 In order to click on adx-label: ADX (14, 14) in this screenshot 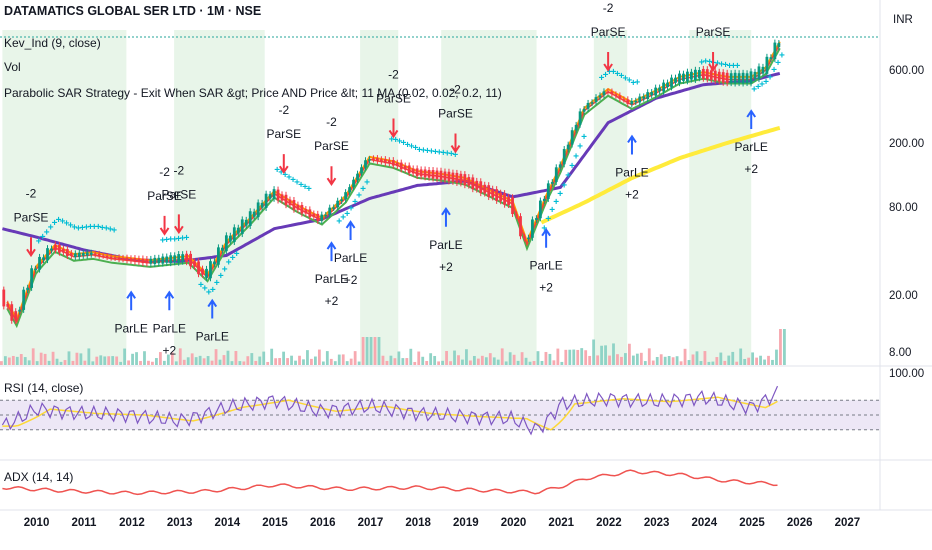, I will do `click(39, 477)`.